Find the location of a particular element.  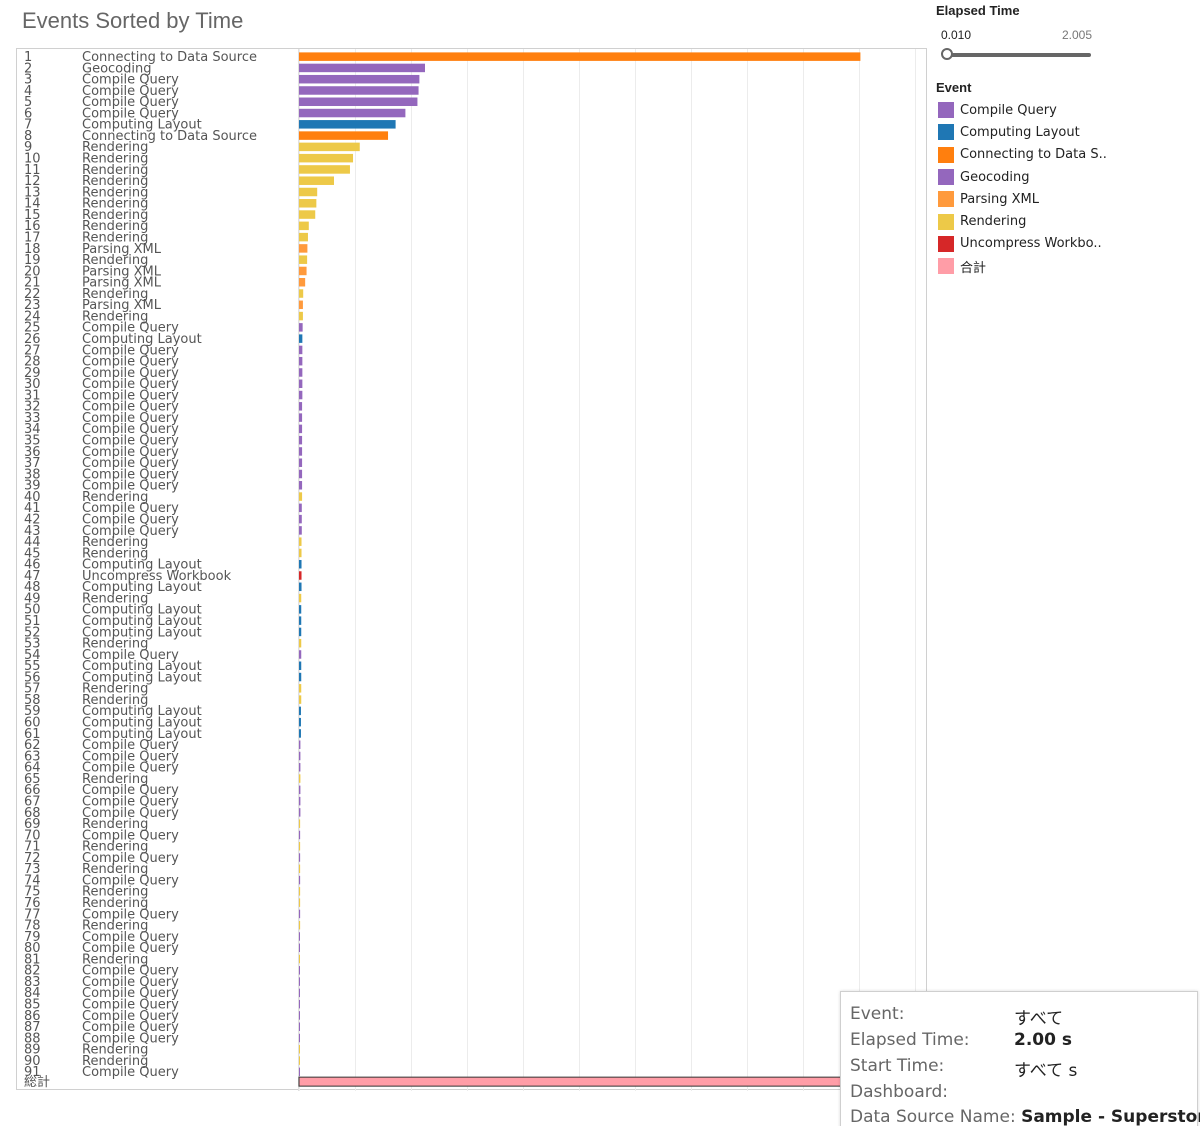

legend-item: Rendering is located at coordinates (1068, 221).